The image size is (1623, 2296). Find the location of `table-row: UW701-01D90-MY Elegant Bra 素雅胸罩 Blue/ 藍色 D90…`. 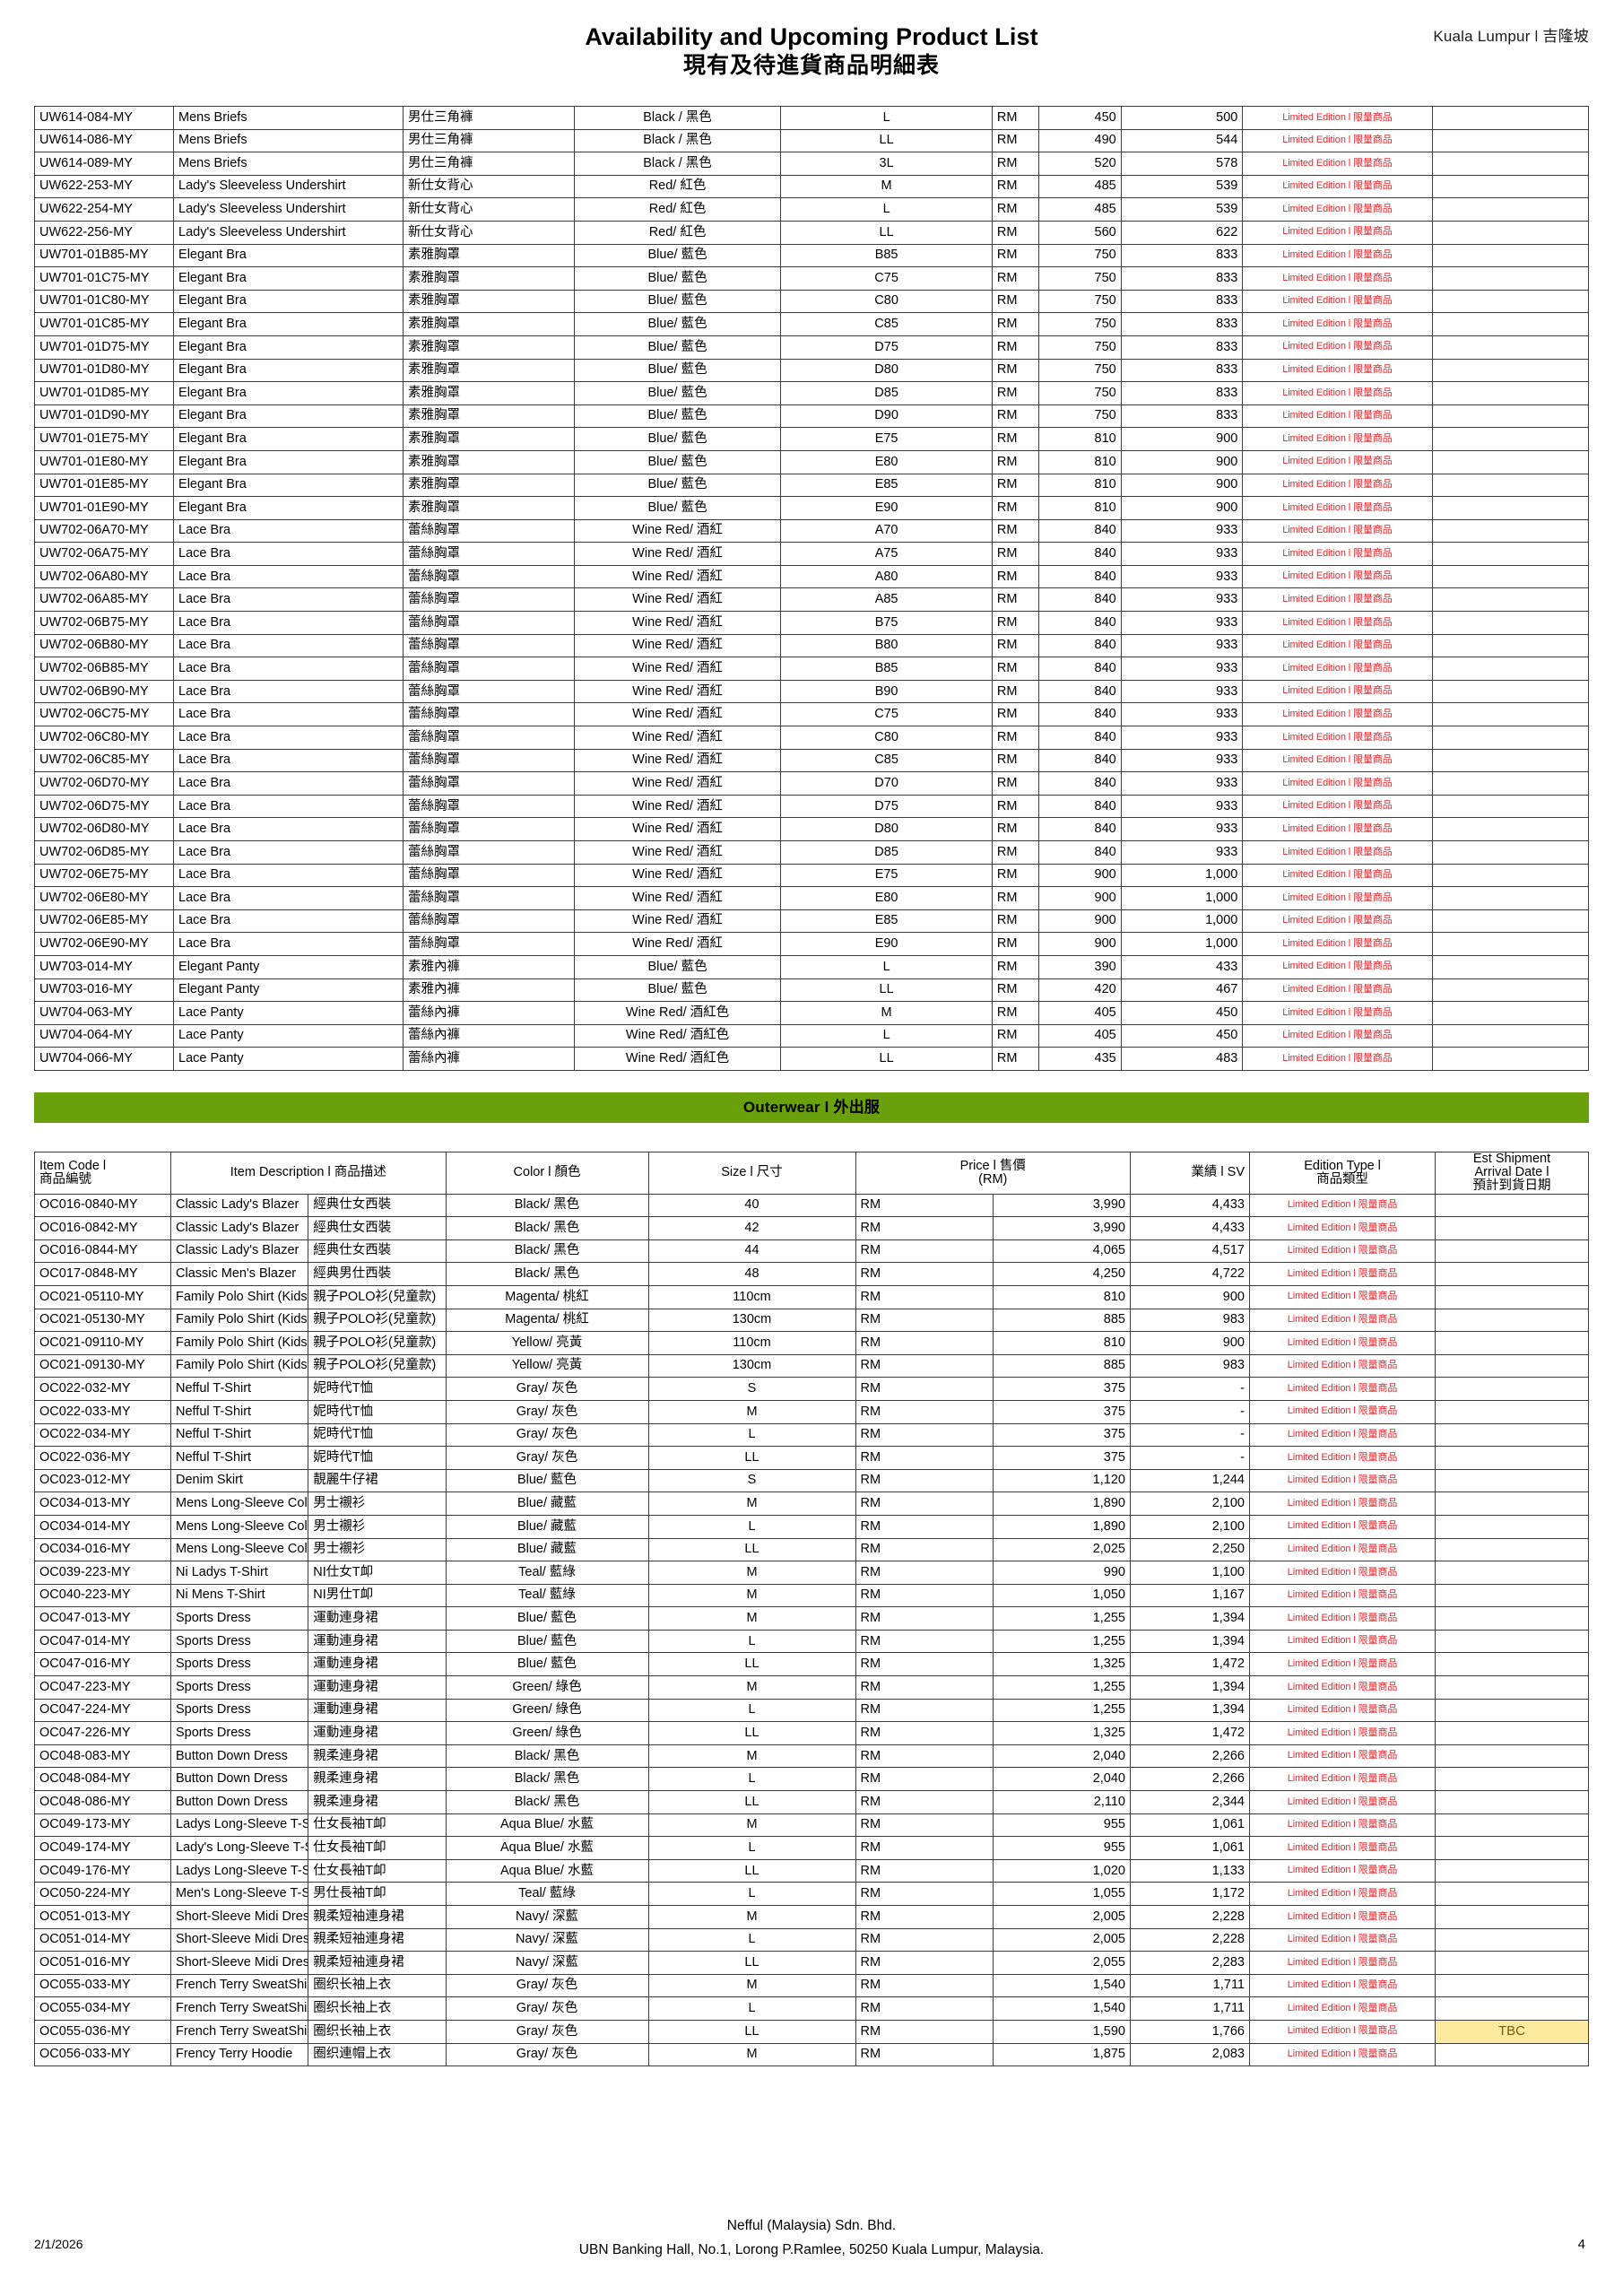

table-row: UW701-01D90-MY Elegant Bra 素雅胸罩 Blue/ 藍色 D90… is located at coordinates (811, 416).